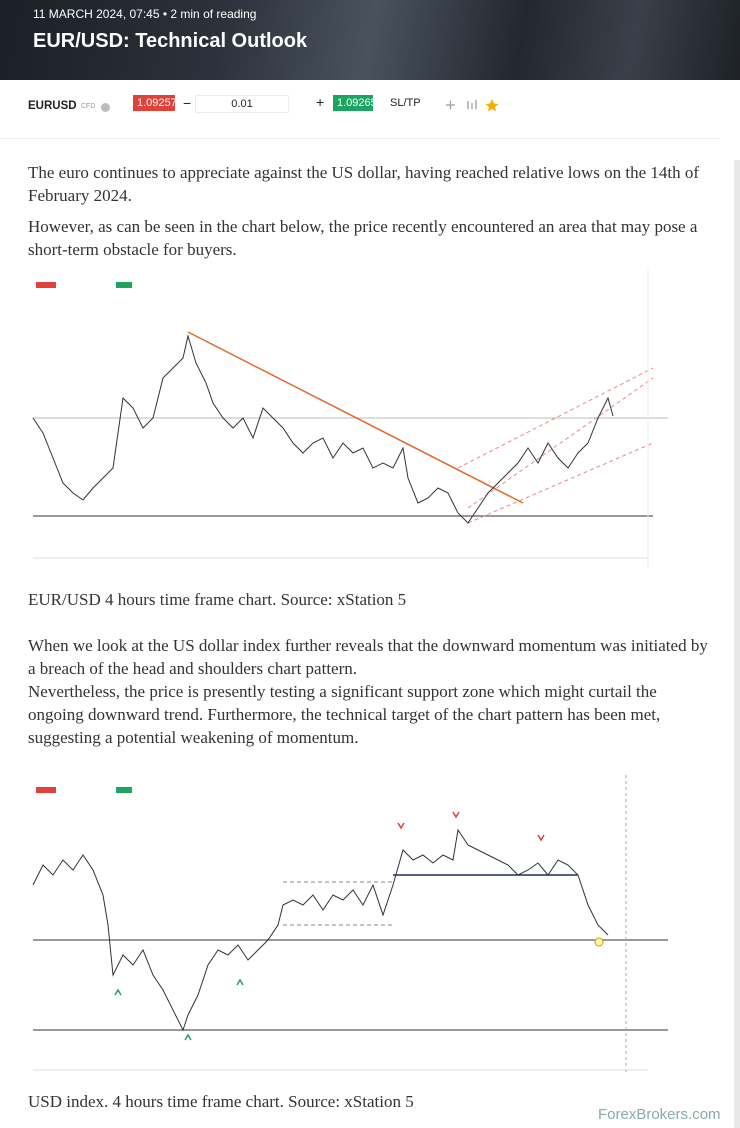  Describe the element at coordinates (242, 104) in the screenshot. I see `volume-input: 0.01` at that location.